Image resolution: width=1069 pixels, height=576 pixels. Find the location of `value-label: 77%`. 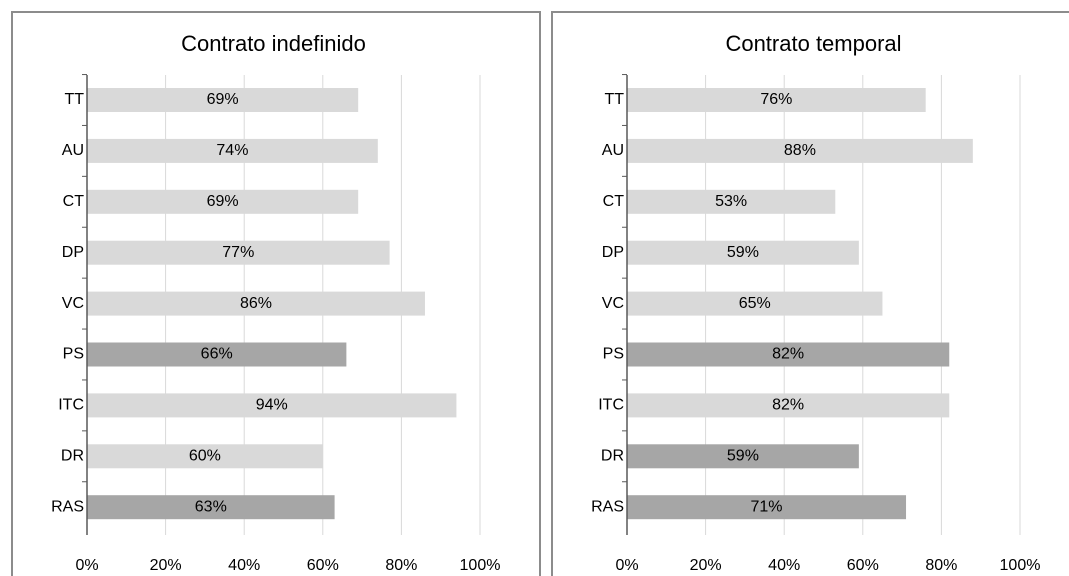

value-label: 77% is located at coordinates (238, 252).